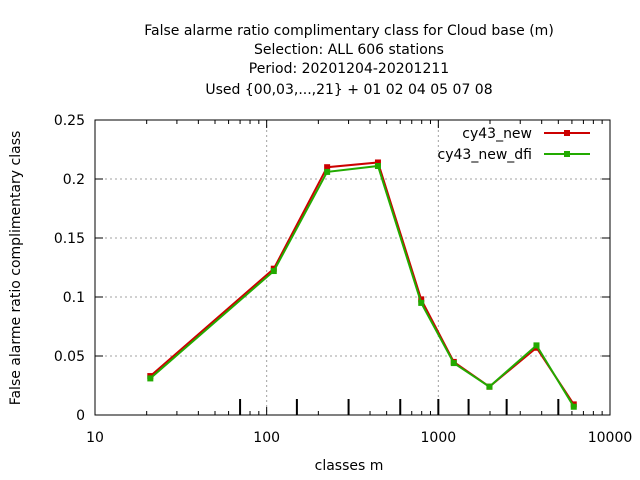 This screenshot has width=640, height=480. What do you see at coordinates (399, 407) in the screenshot?
I see `class-boundary-marks` at bounding box center [399, 407].